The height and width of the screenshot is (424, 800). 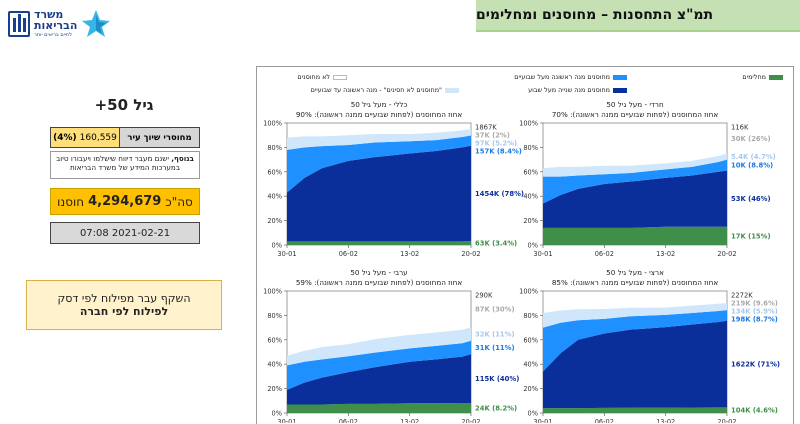 What do you see at coordinates (124, 298) in the screenshot?
I see `notice-line-1: השקף עבר מפילוח לפי דסק` at bounding box center [124, 298].